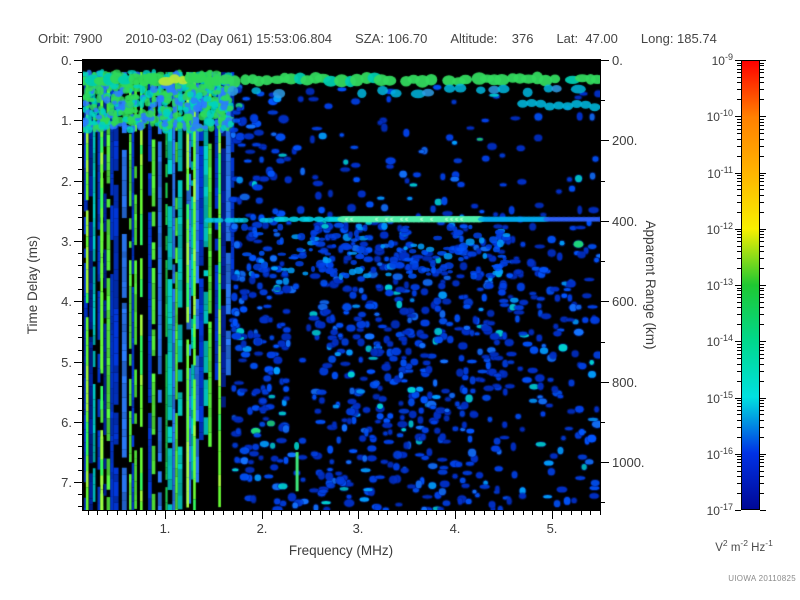 Image resolution: width=800 pixels, height=600 pixels. What do you see at coordinates (625, 140) in the screenshot?
I see `y-right-tick-label: 200.` at bounding box center [625, 140].